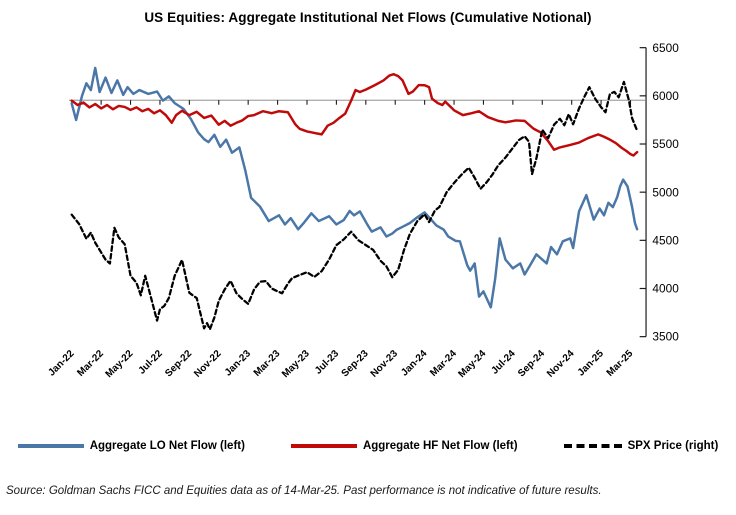 The image size is (736, 515). What do you see at coordinates (503, 362) in the screenshot?
I see `x-axis-tick-label: Jul-24` at bounding box center [503, 362].